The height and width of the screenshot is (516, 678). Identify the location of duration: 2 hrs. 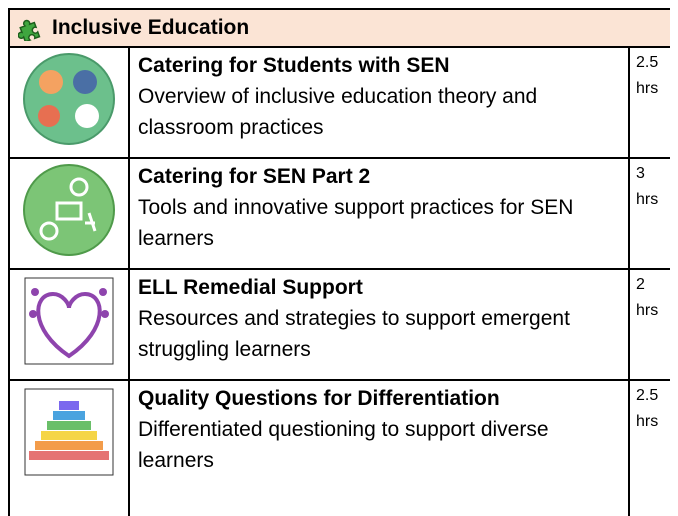
(648, 324).